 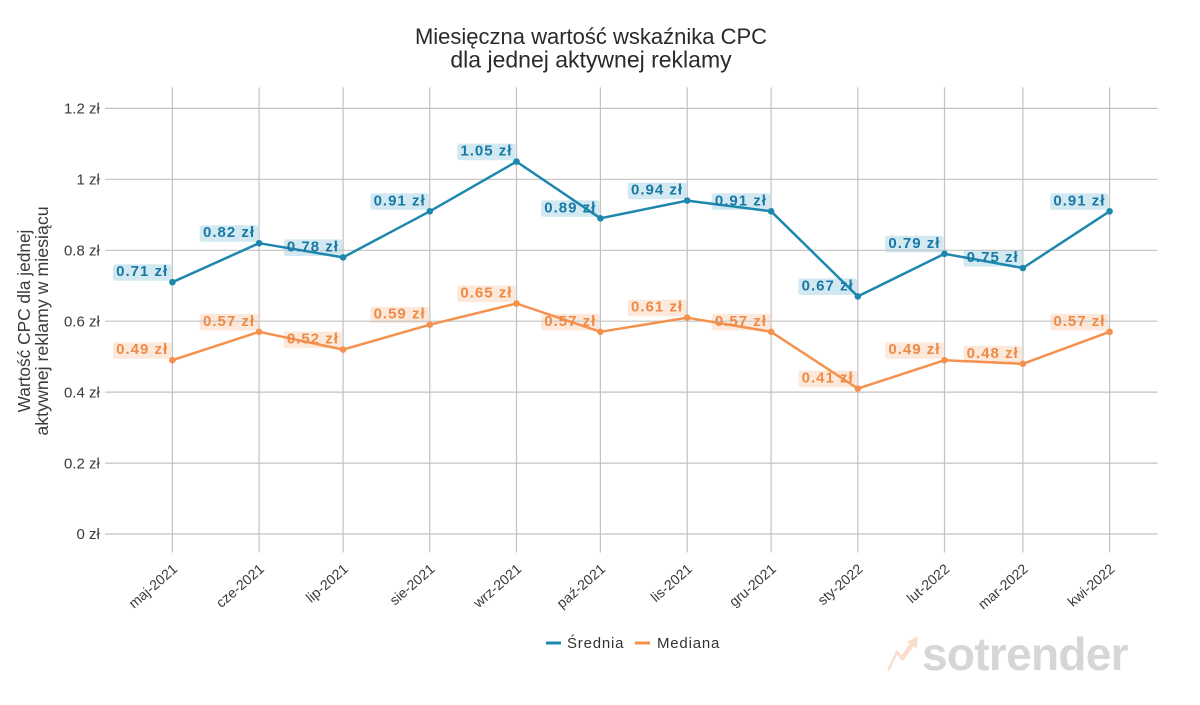 I want to click on svg-text: 0.59 zł, so click(x=400, y=314).